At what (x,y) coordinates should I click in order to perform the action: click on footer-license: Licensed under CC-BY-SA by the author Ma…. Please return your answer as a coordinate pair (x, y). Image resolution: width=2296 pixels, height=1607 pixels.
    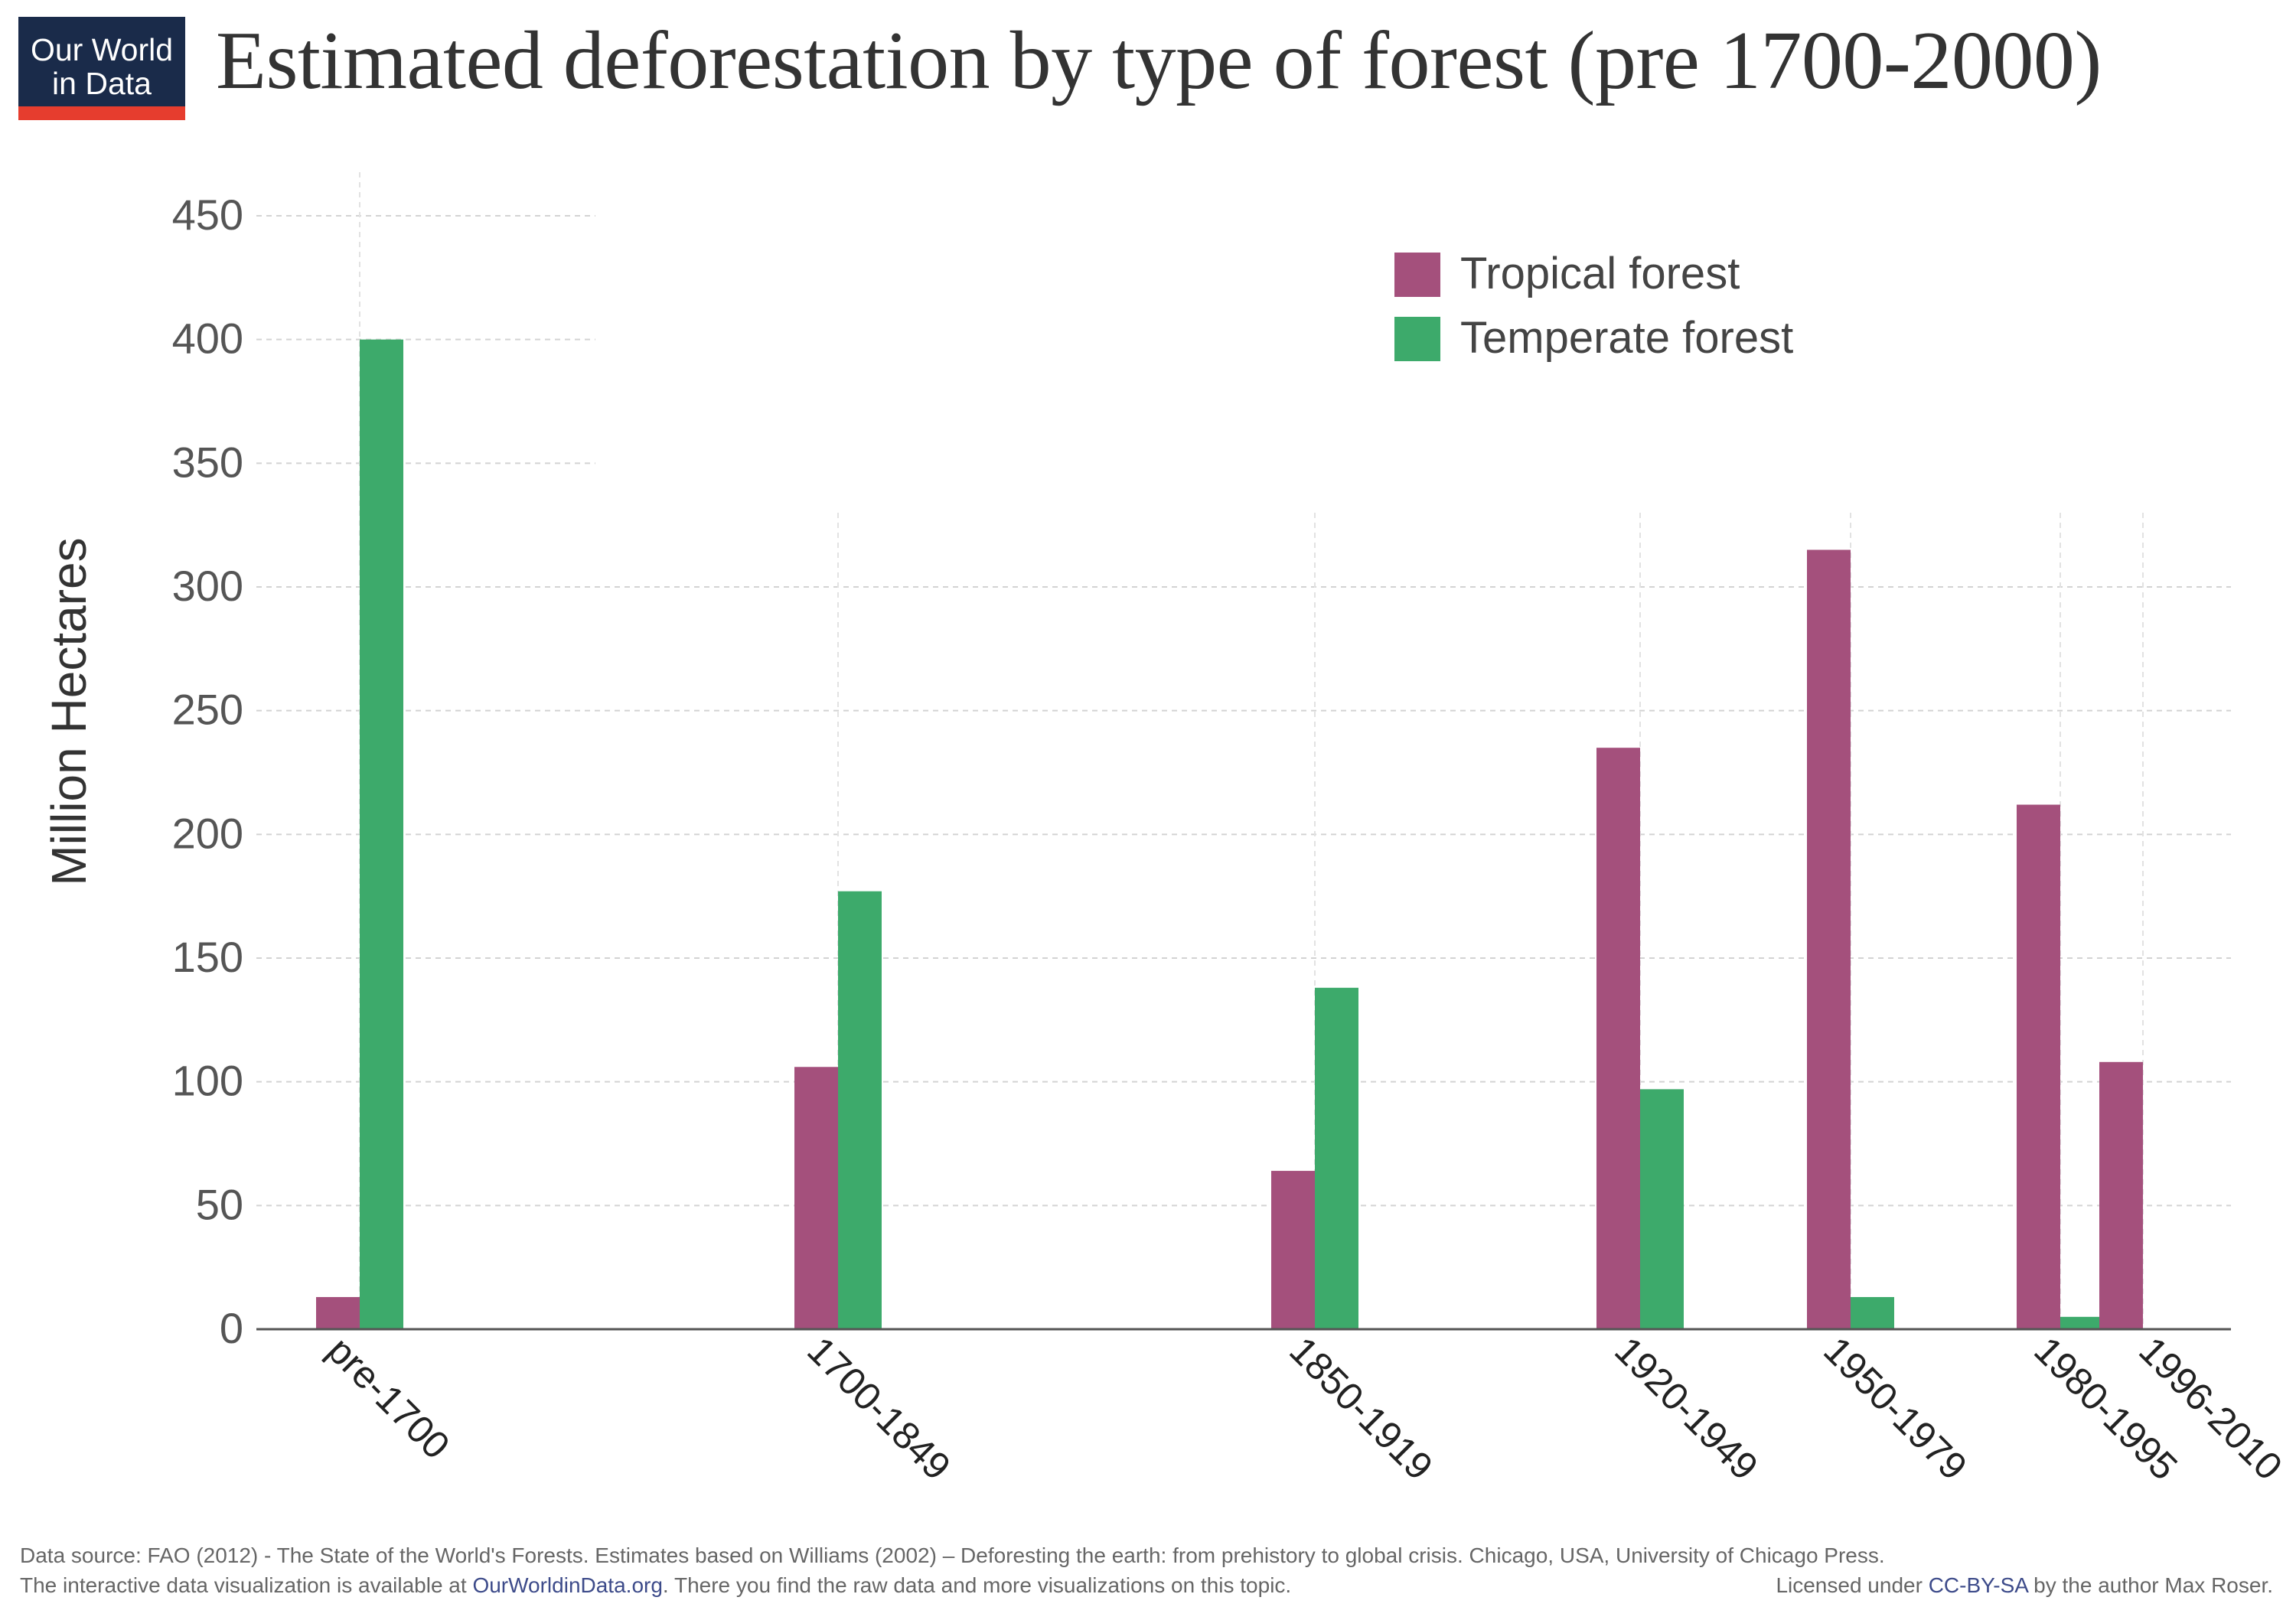
    Looking at the image, I should click on (2024, 1585).